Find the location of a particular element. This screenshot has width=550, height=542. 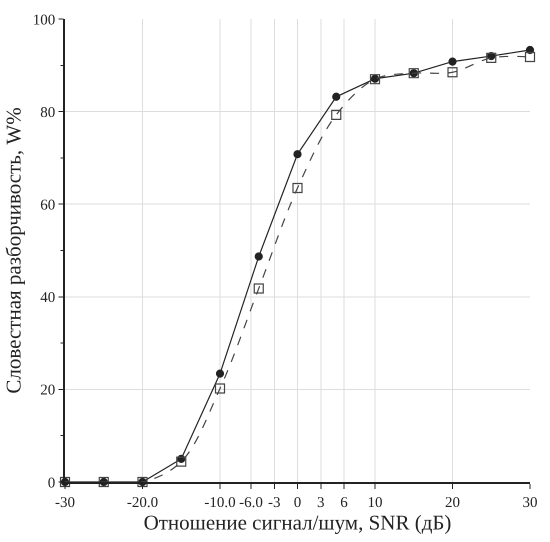

y-axis-title: Словестная разборчивость, W% is located at coordinates (13, 250).